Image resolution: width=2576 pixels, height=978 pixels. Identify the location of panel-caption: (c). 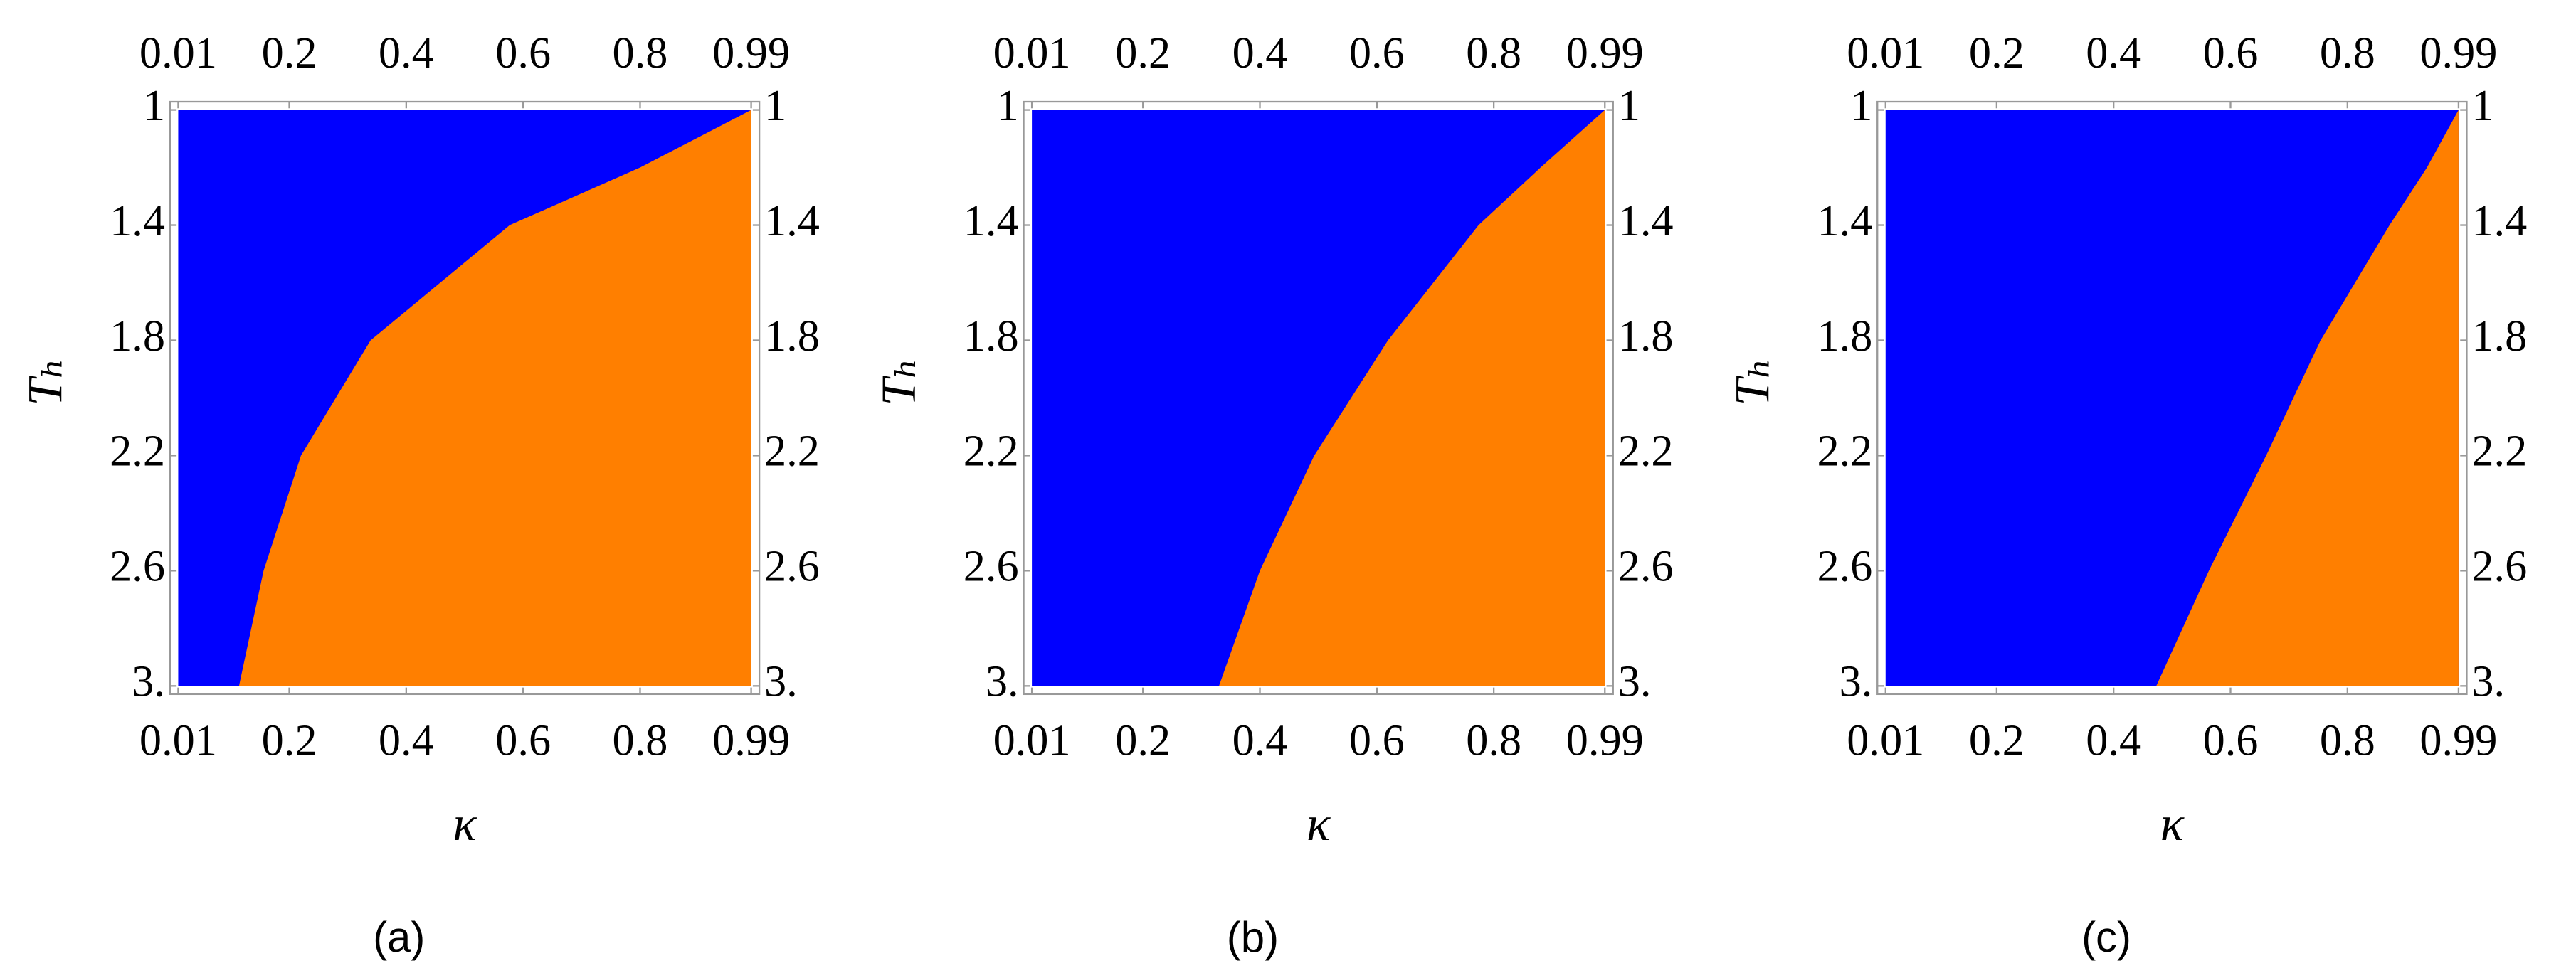
(2106, 937).